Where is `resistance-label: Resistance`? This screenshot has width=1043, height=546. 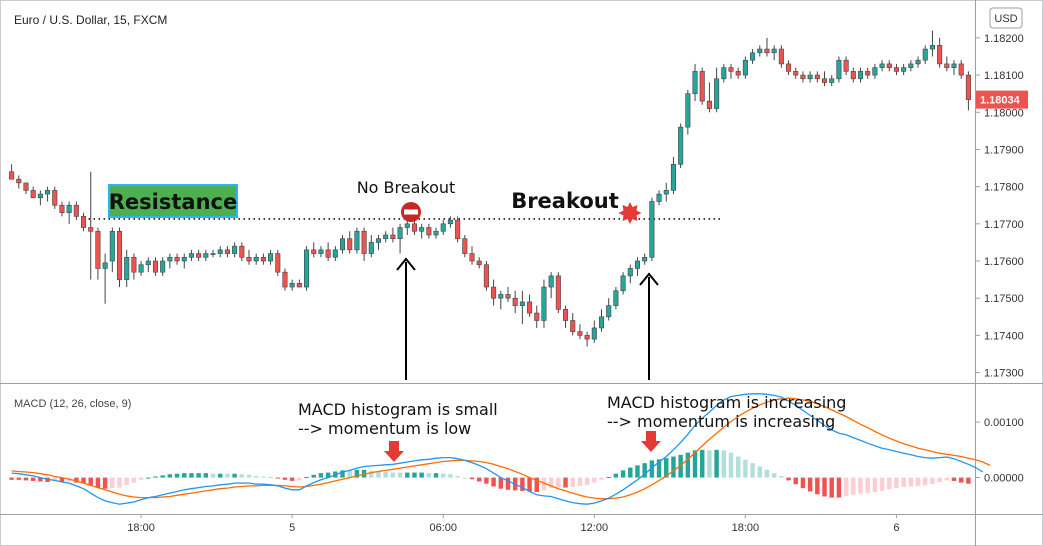
resistance-label: Resistance is located at coordinates (173, 202).